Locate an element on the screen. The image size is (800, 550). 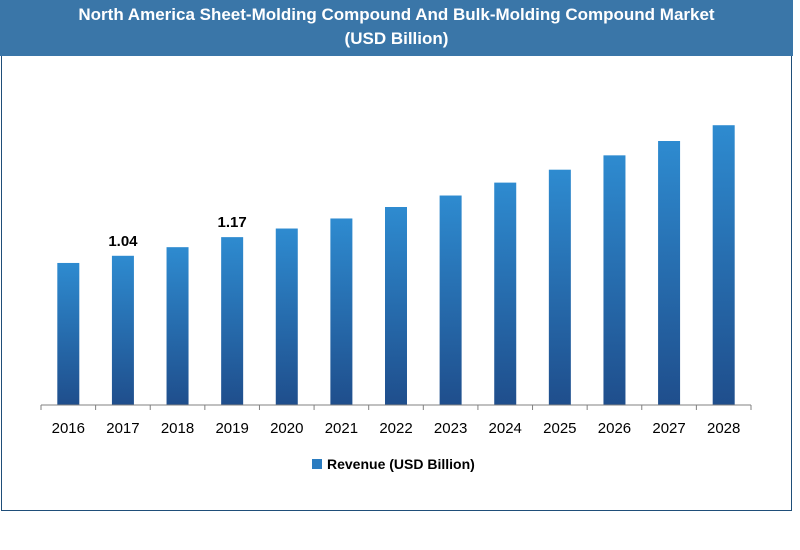
legend-label: Revenue (USD Billion) is located at coordinates (401, 464).